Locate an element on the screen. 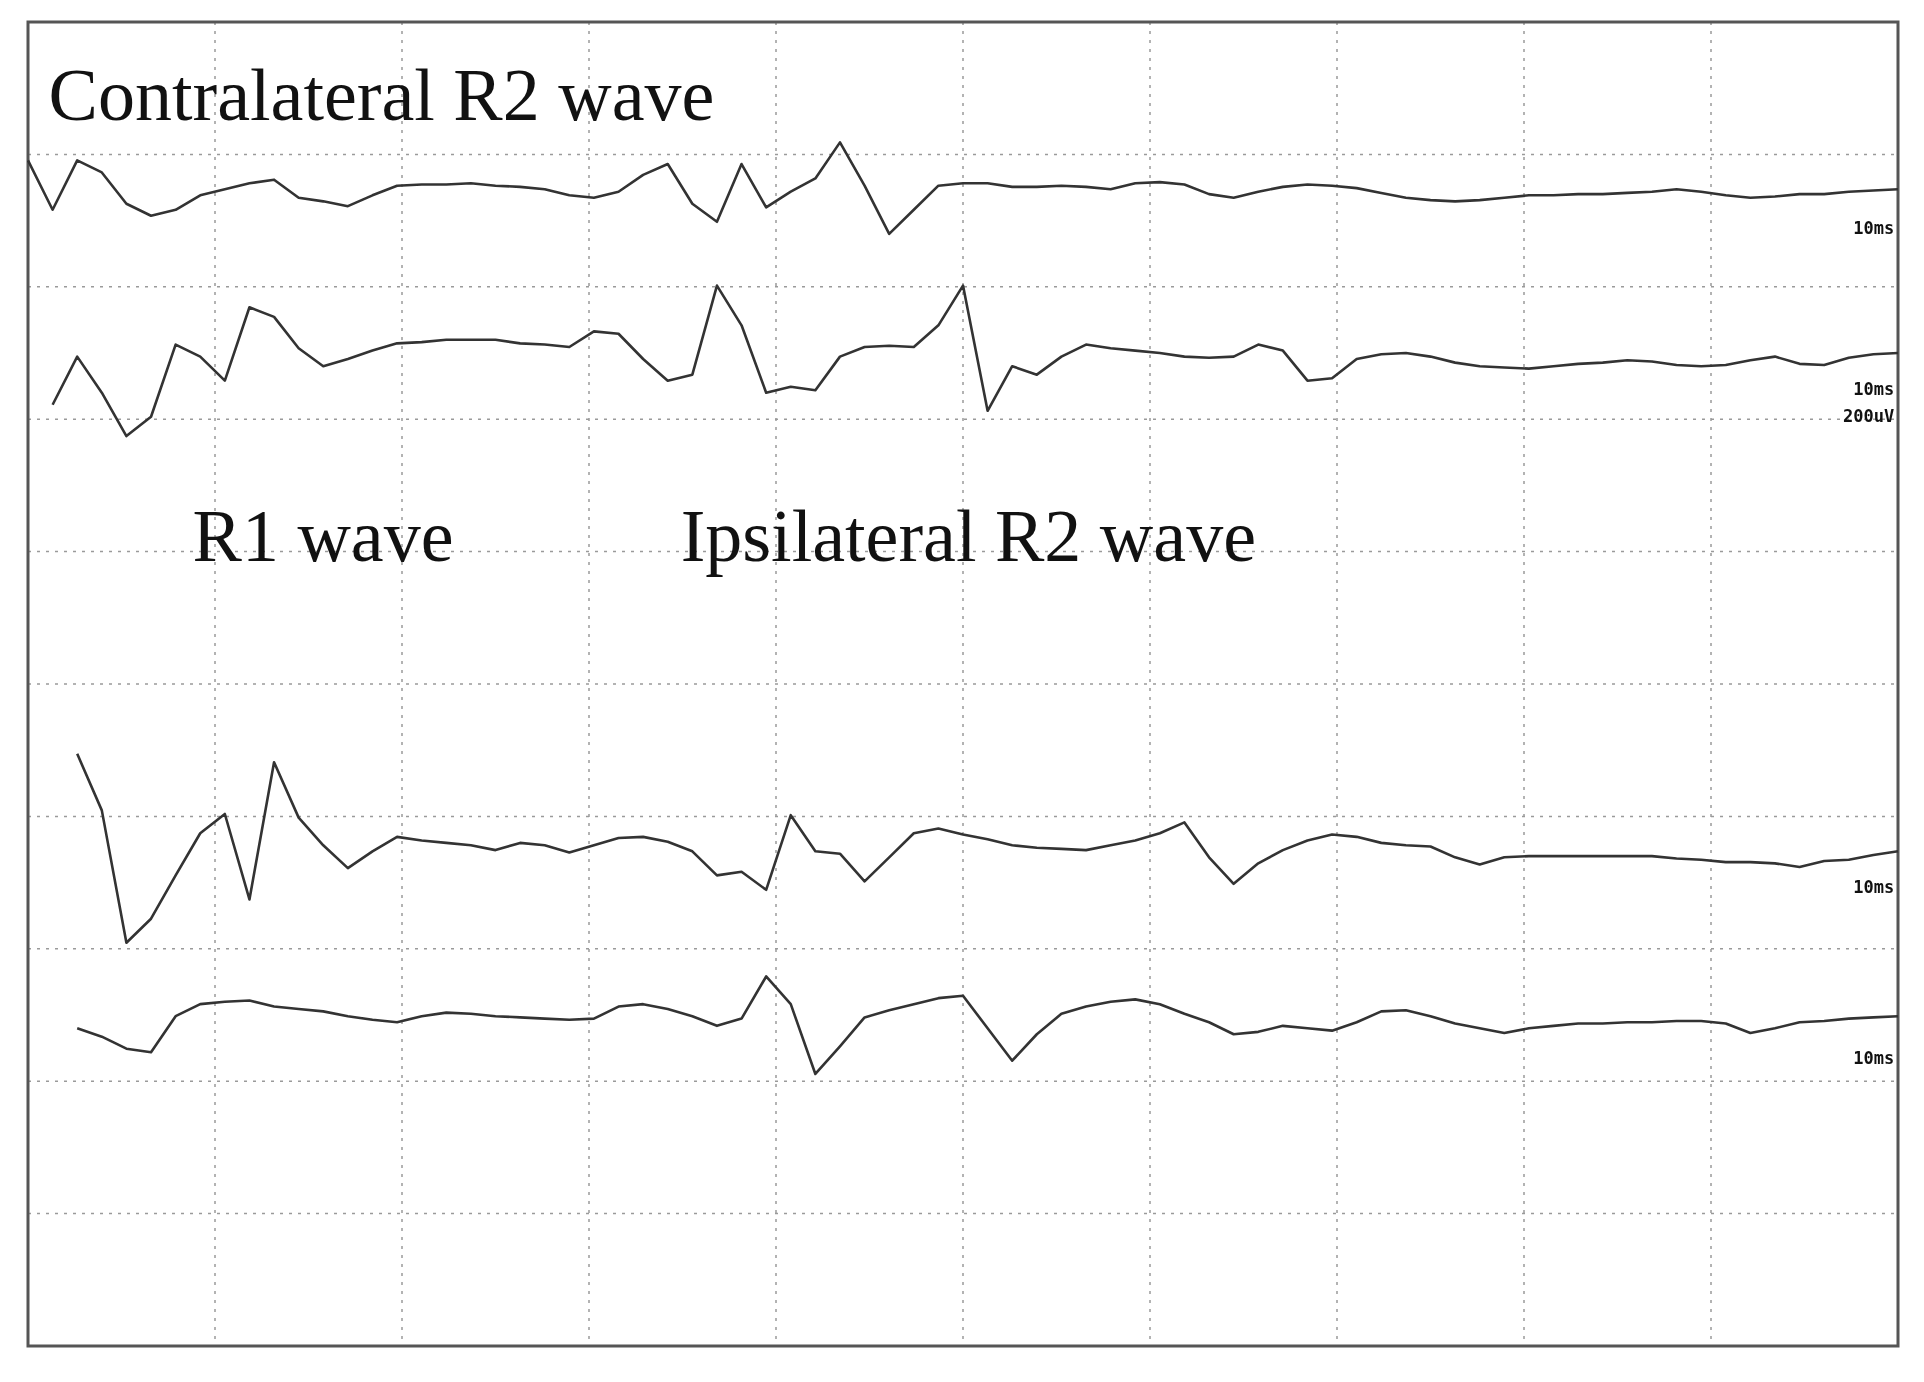 This screenshot has width=1924, height=1382. annotation: 200uV is located at coordinates (1869, 415).